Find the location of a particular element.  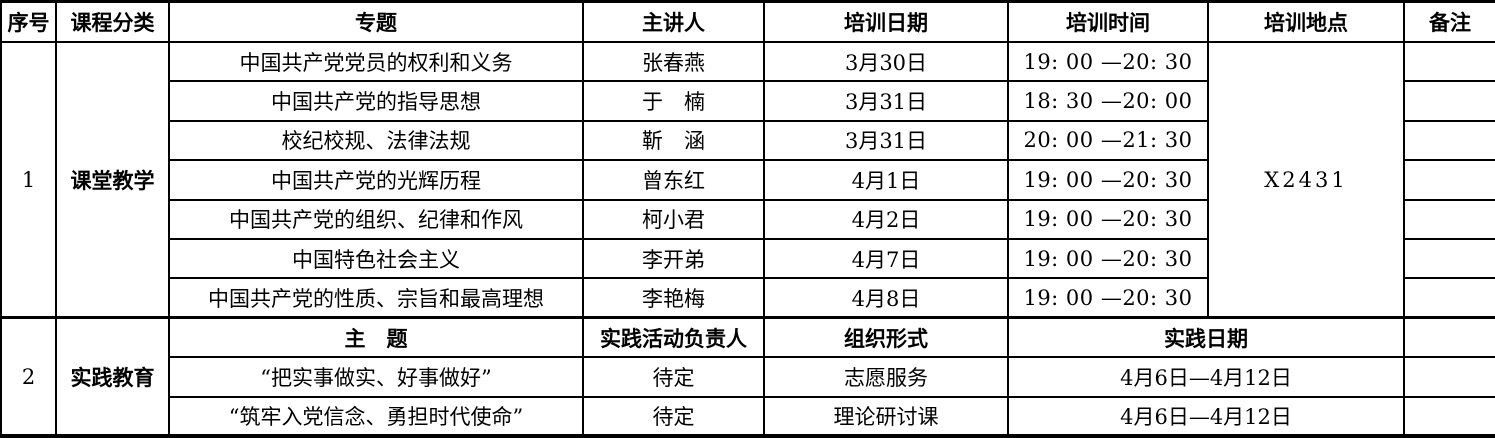

theme-cell: “筑牢入党信念、勇担时代使命” is located at coordinates (376, 416).